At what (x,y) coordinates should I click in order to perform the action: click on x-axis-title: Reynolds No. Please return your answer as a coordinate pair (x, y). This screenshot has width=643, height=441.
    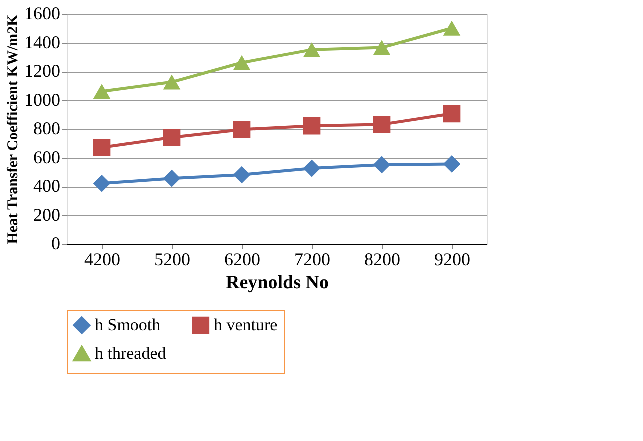
    Looking at the image, I should click on (277, 283).